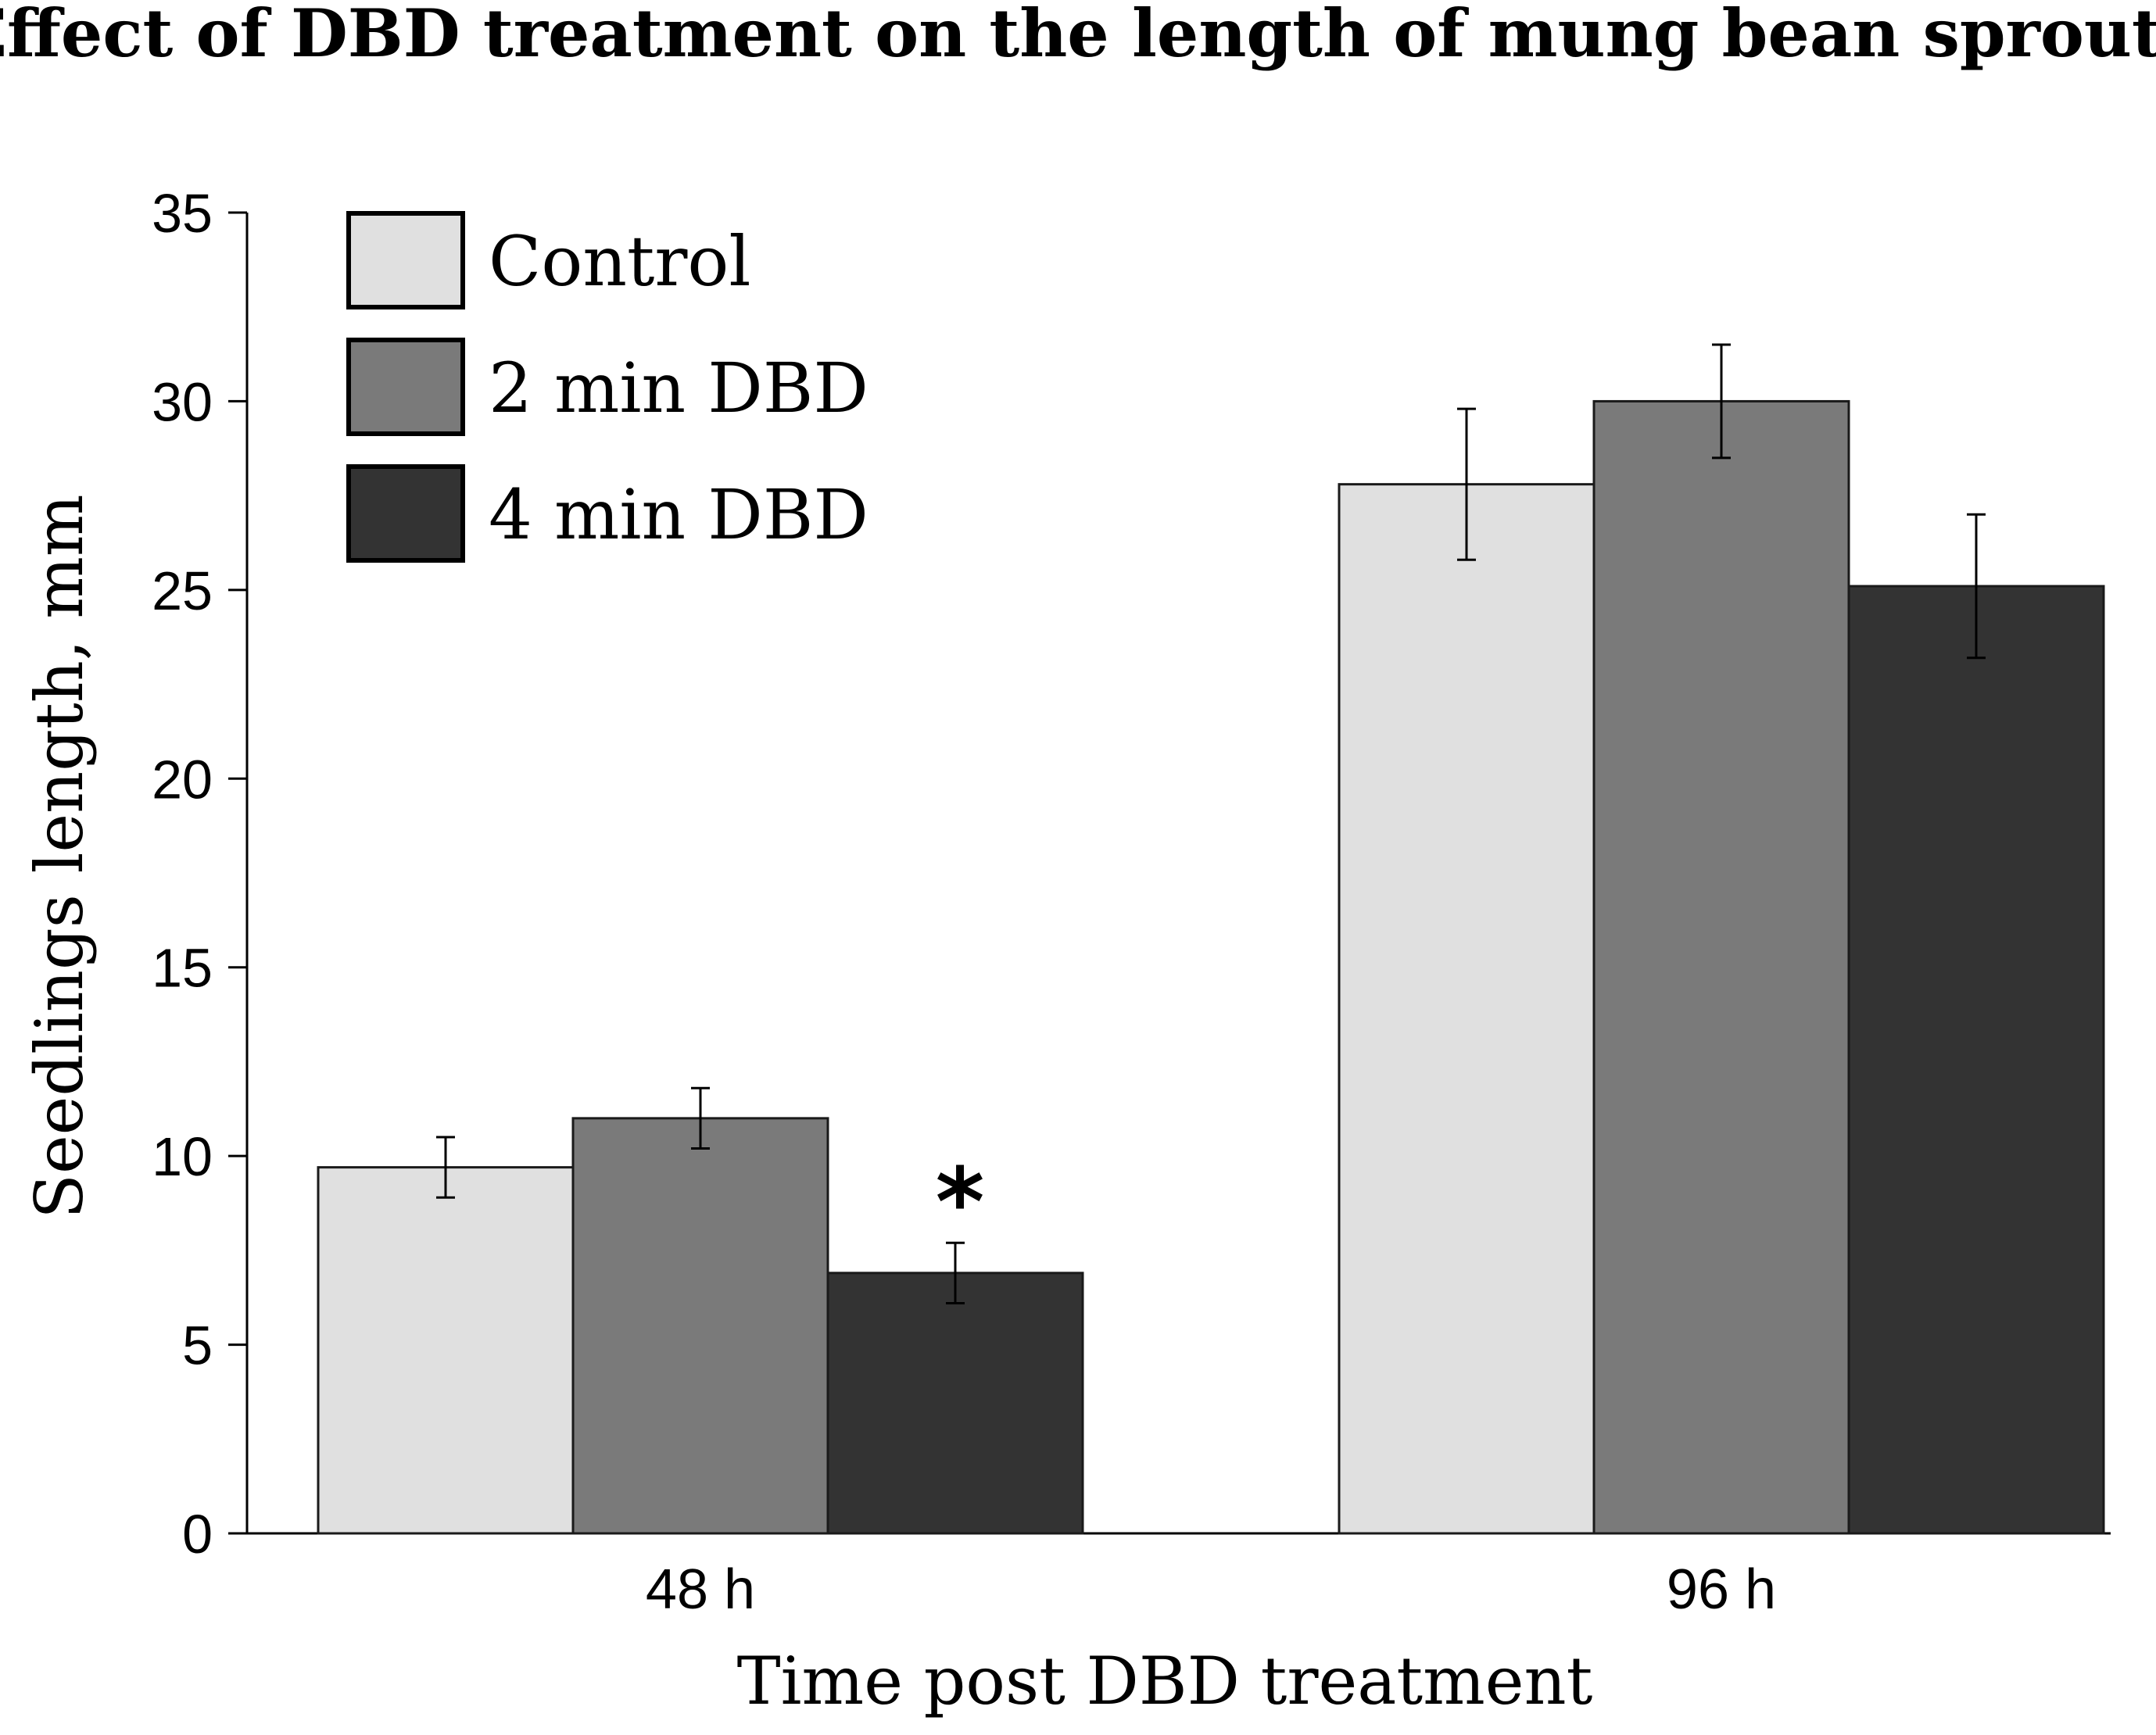  I want to click on legend-label: 2 min DBD, so click(678, 388).